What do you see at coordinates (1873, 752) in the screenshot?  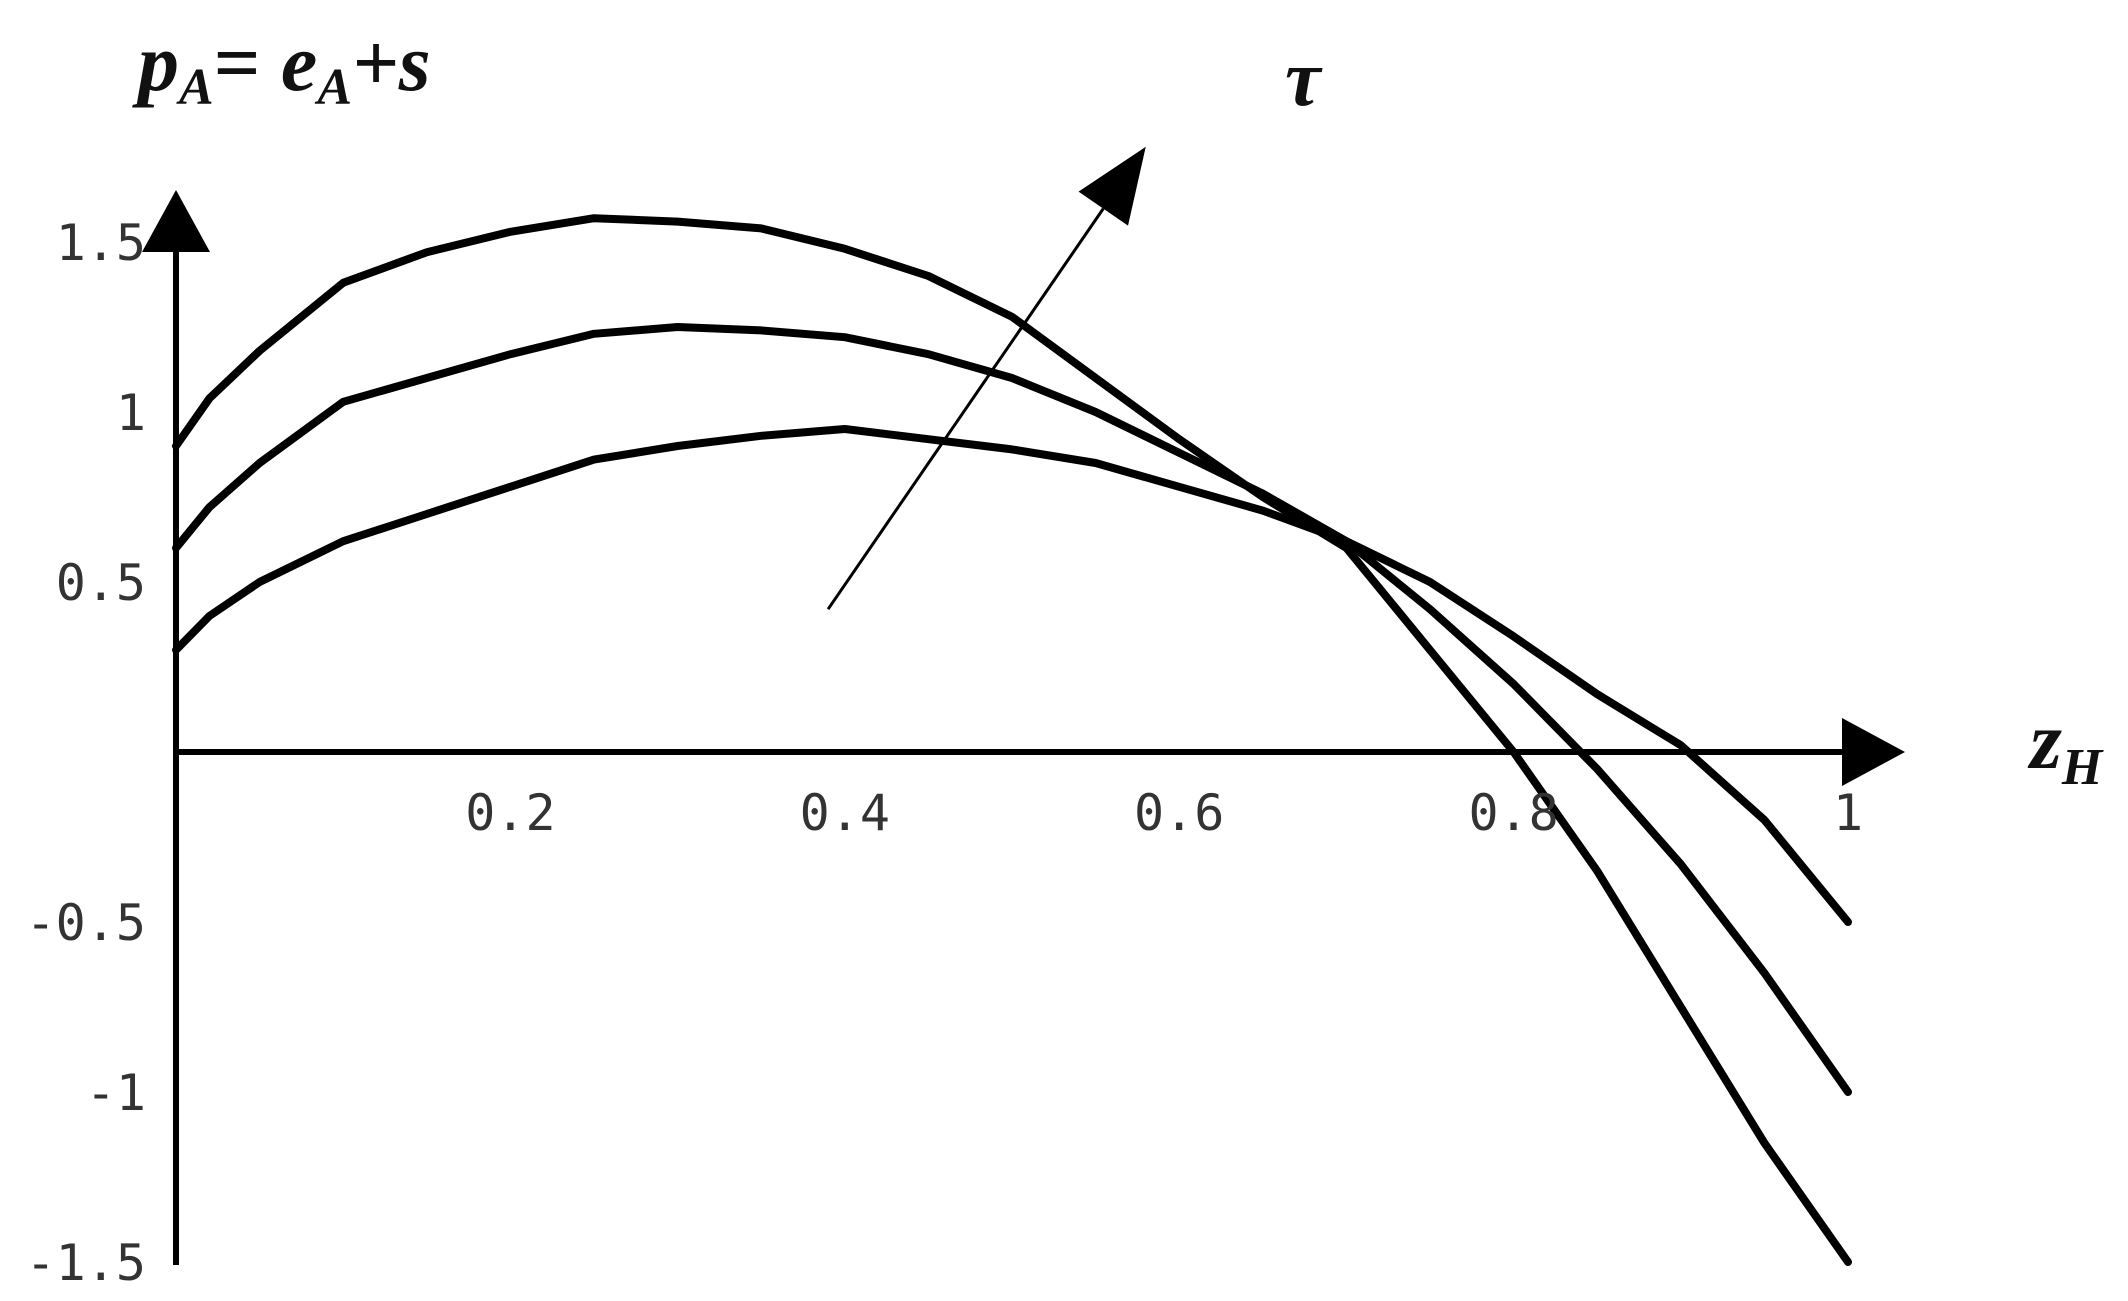 I see `x-axis-arrowhead` at bounding box center [1873, 752].